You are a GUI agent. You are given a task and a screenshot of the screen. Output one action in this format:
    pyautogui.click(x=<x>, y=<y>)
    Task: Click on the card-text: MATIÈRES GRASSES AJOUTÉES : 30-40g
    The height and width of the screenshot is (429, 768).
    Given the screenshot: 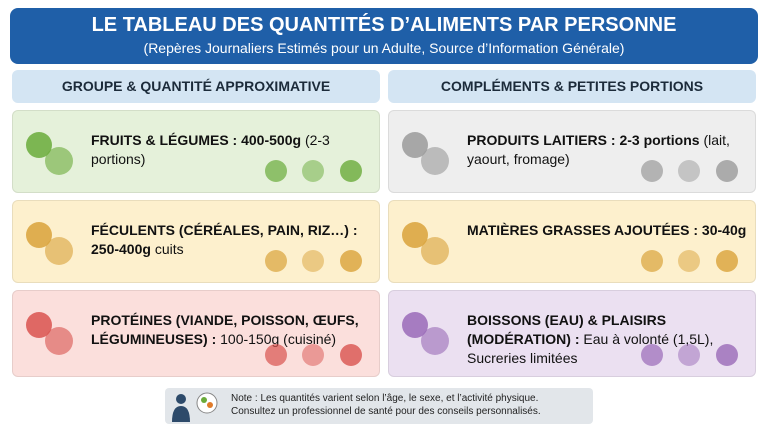 What is the action you would take?
    pyautogui.click(x=607, y=230)
    